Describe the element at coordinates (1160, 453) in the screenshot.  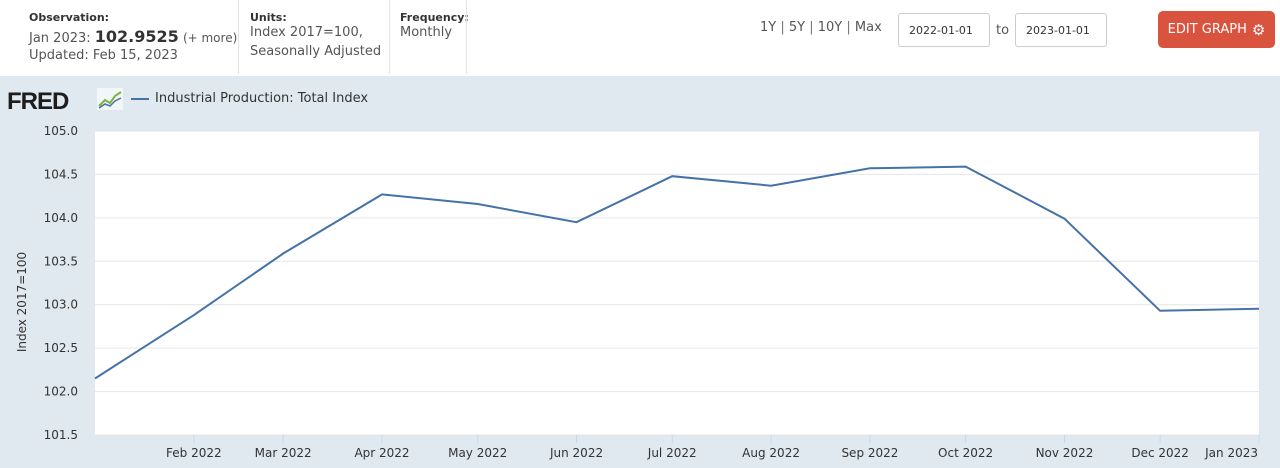
I see `x-tick-label: Dec 2022` at that location.